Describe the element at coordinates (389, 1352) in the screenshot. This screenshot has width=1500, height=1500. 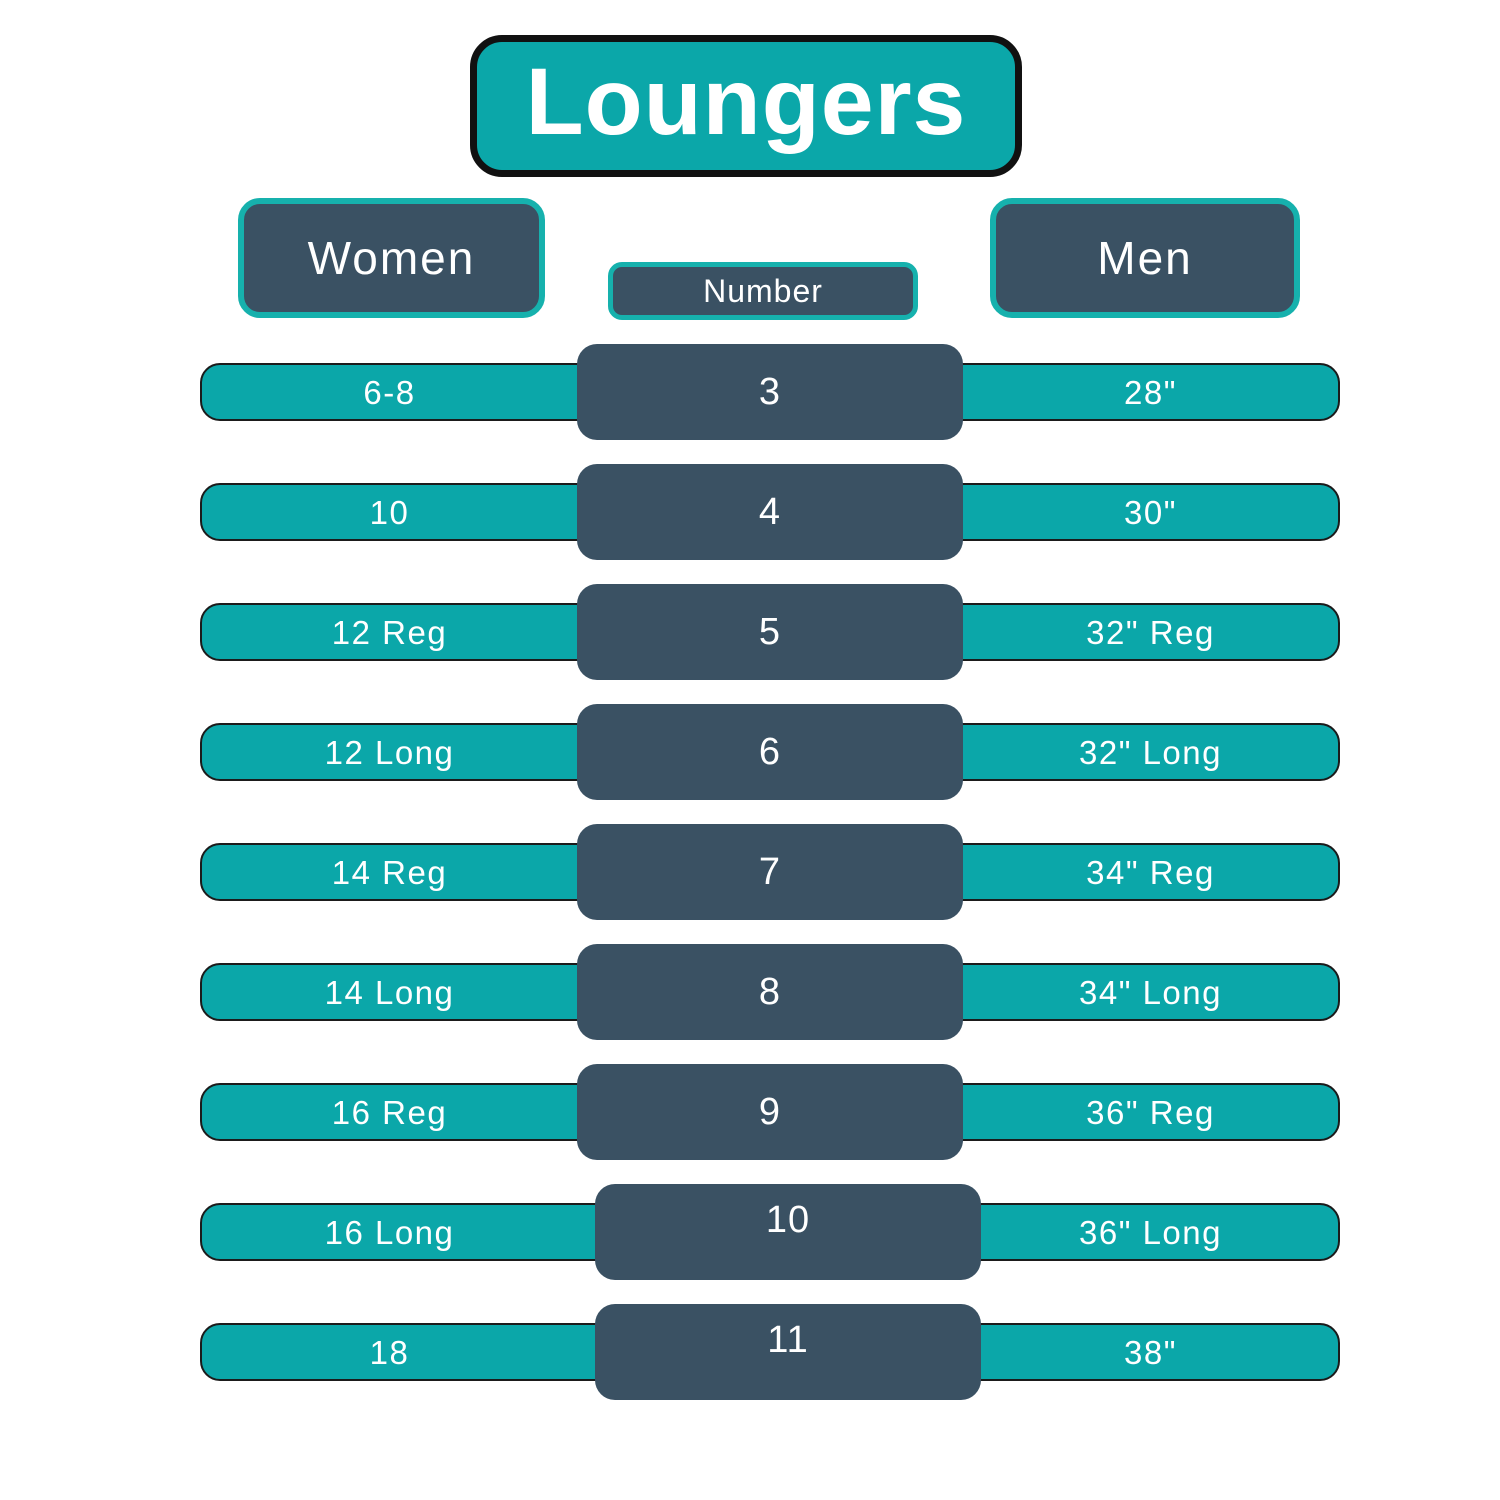
I see `women-size-cell: 18` at that location.